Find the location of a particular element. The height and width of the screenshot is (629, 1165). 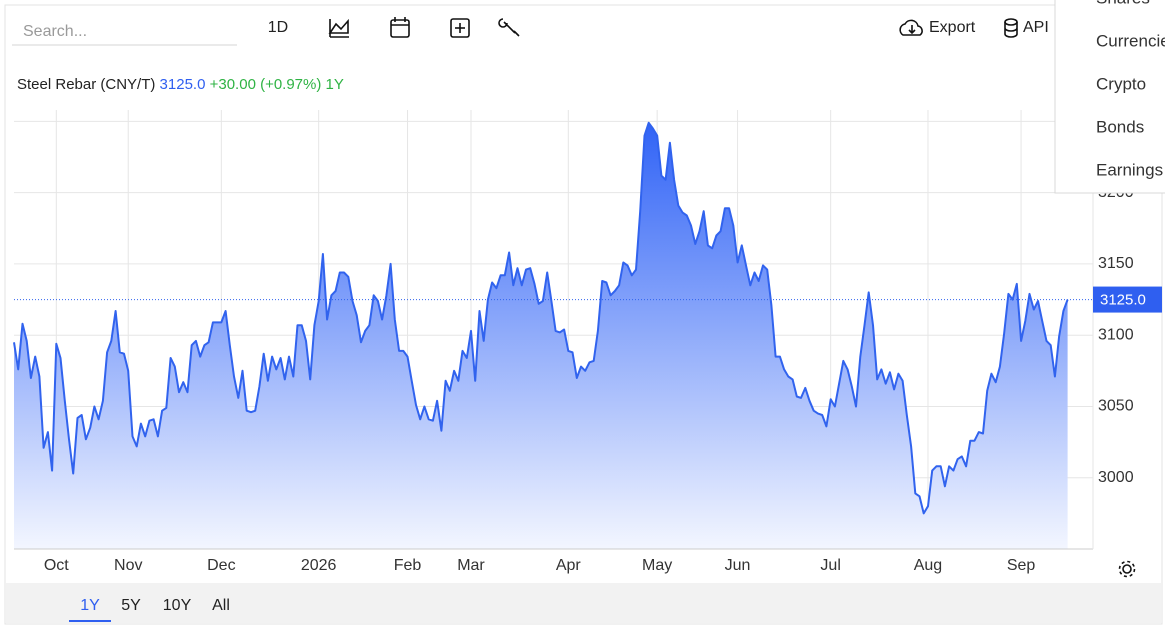

menu-item: Currencies is located at coordinates (1130, 40).